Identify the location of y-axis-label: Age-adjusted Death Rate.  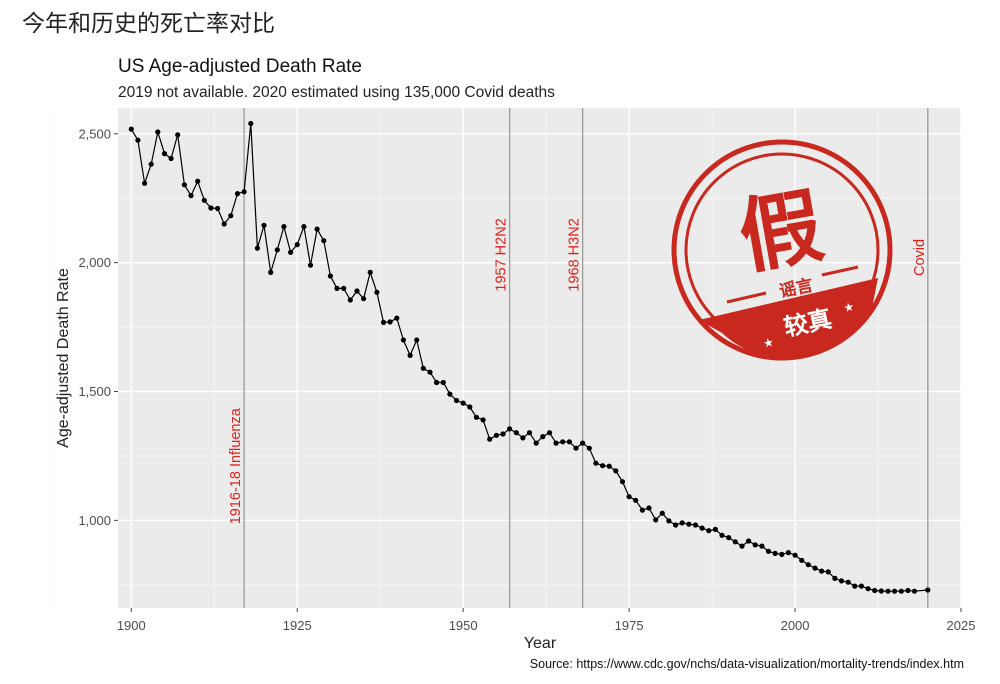
(63, 358).